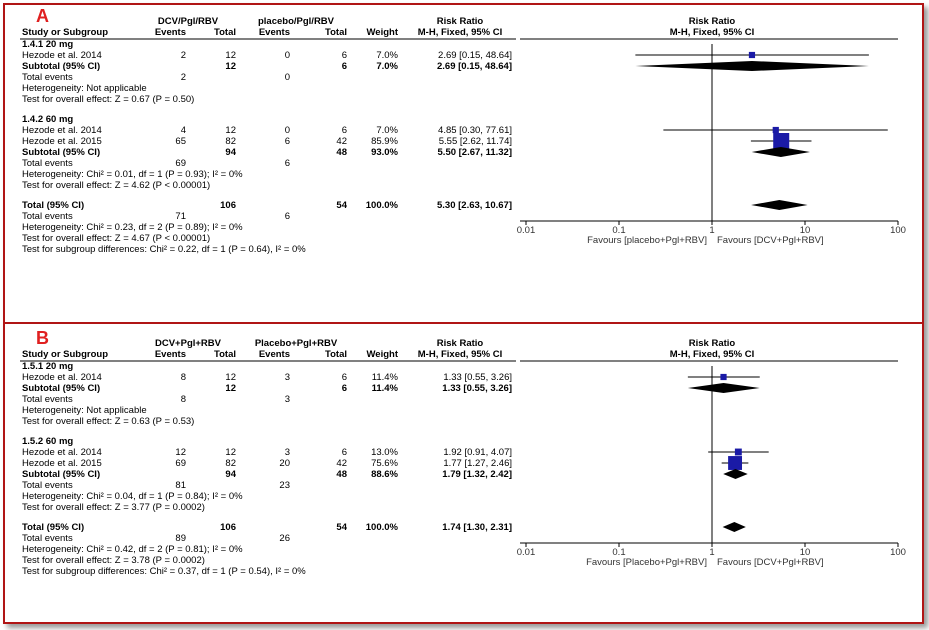 The height and width of the screenshot is (630, 929). What do you see at coordinates (475, 130) in the screenshot?
I see `ci-cell: 4.85 [0.30, 77.61]` at bounding box center [475, 130].